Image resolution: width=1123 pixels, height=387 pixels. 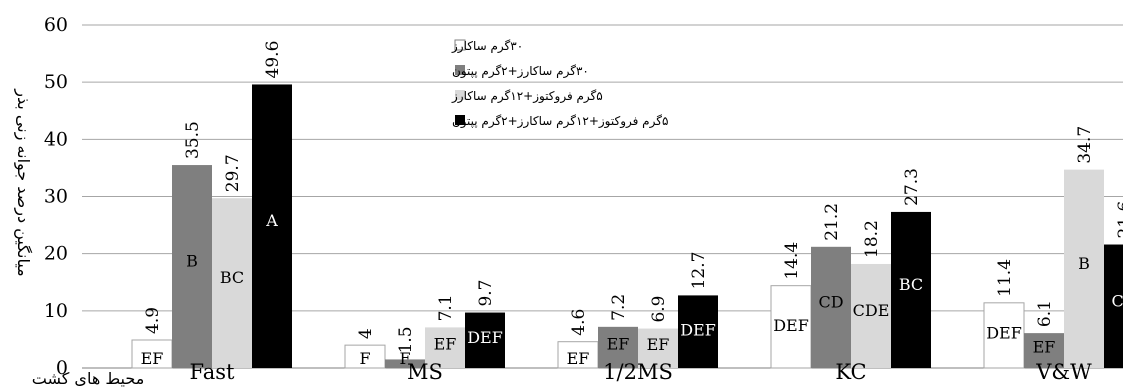 What do you see at coordinates (912, 187) in the screenshot?
I see `value-label: 27.3` at bounding box center [912, 187].